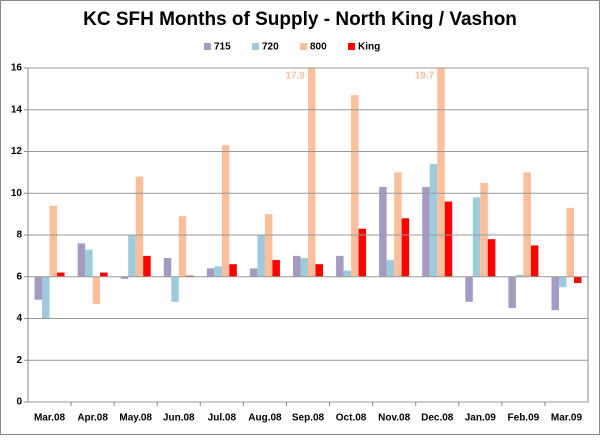 This screenshot has width=600, height=440. What do you see at coordinates (481, 418) in the screenshot?
I see `x-tick-label: Jan.09` at bounding box center [481, 418].